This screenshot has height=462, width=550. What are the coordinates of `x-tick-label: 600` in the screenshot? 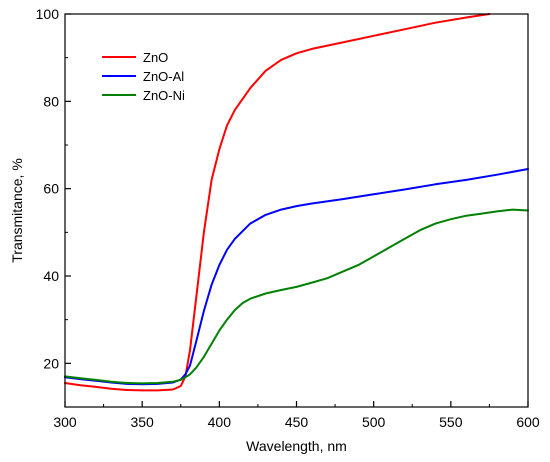 It's located at (528, 422).